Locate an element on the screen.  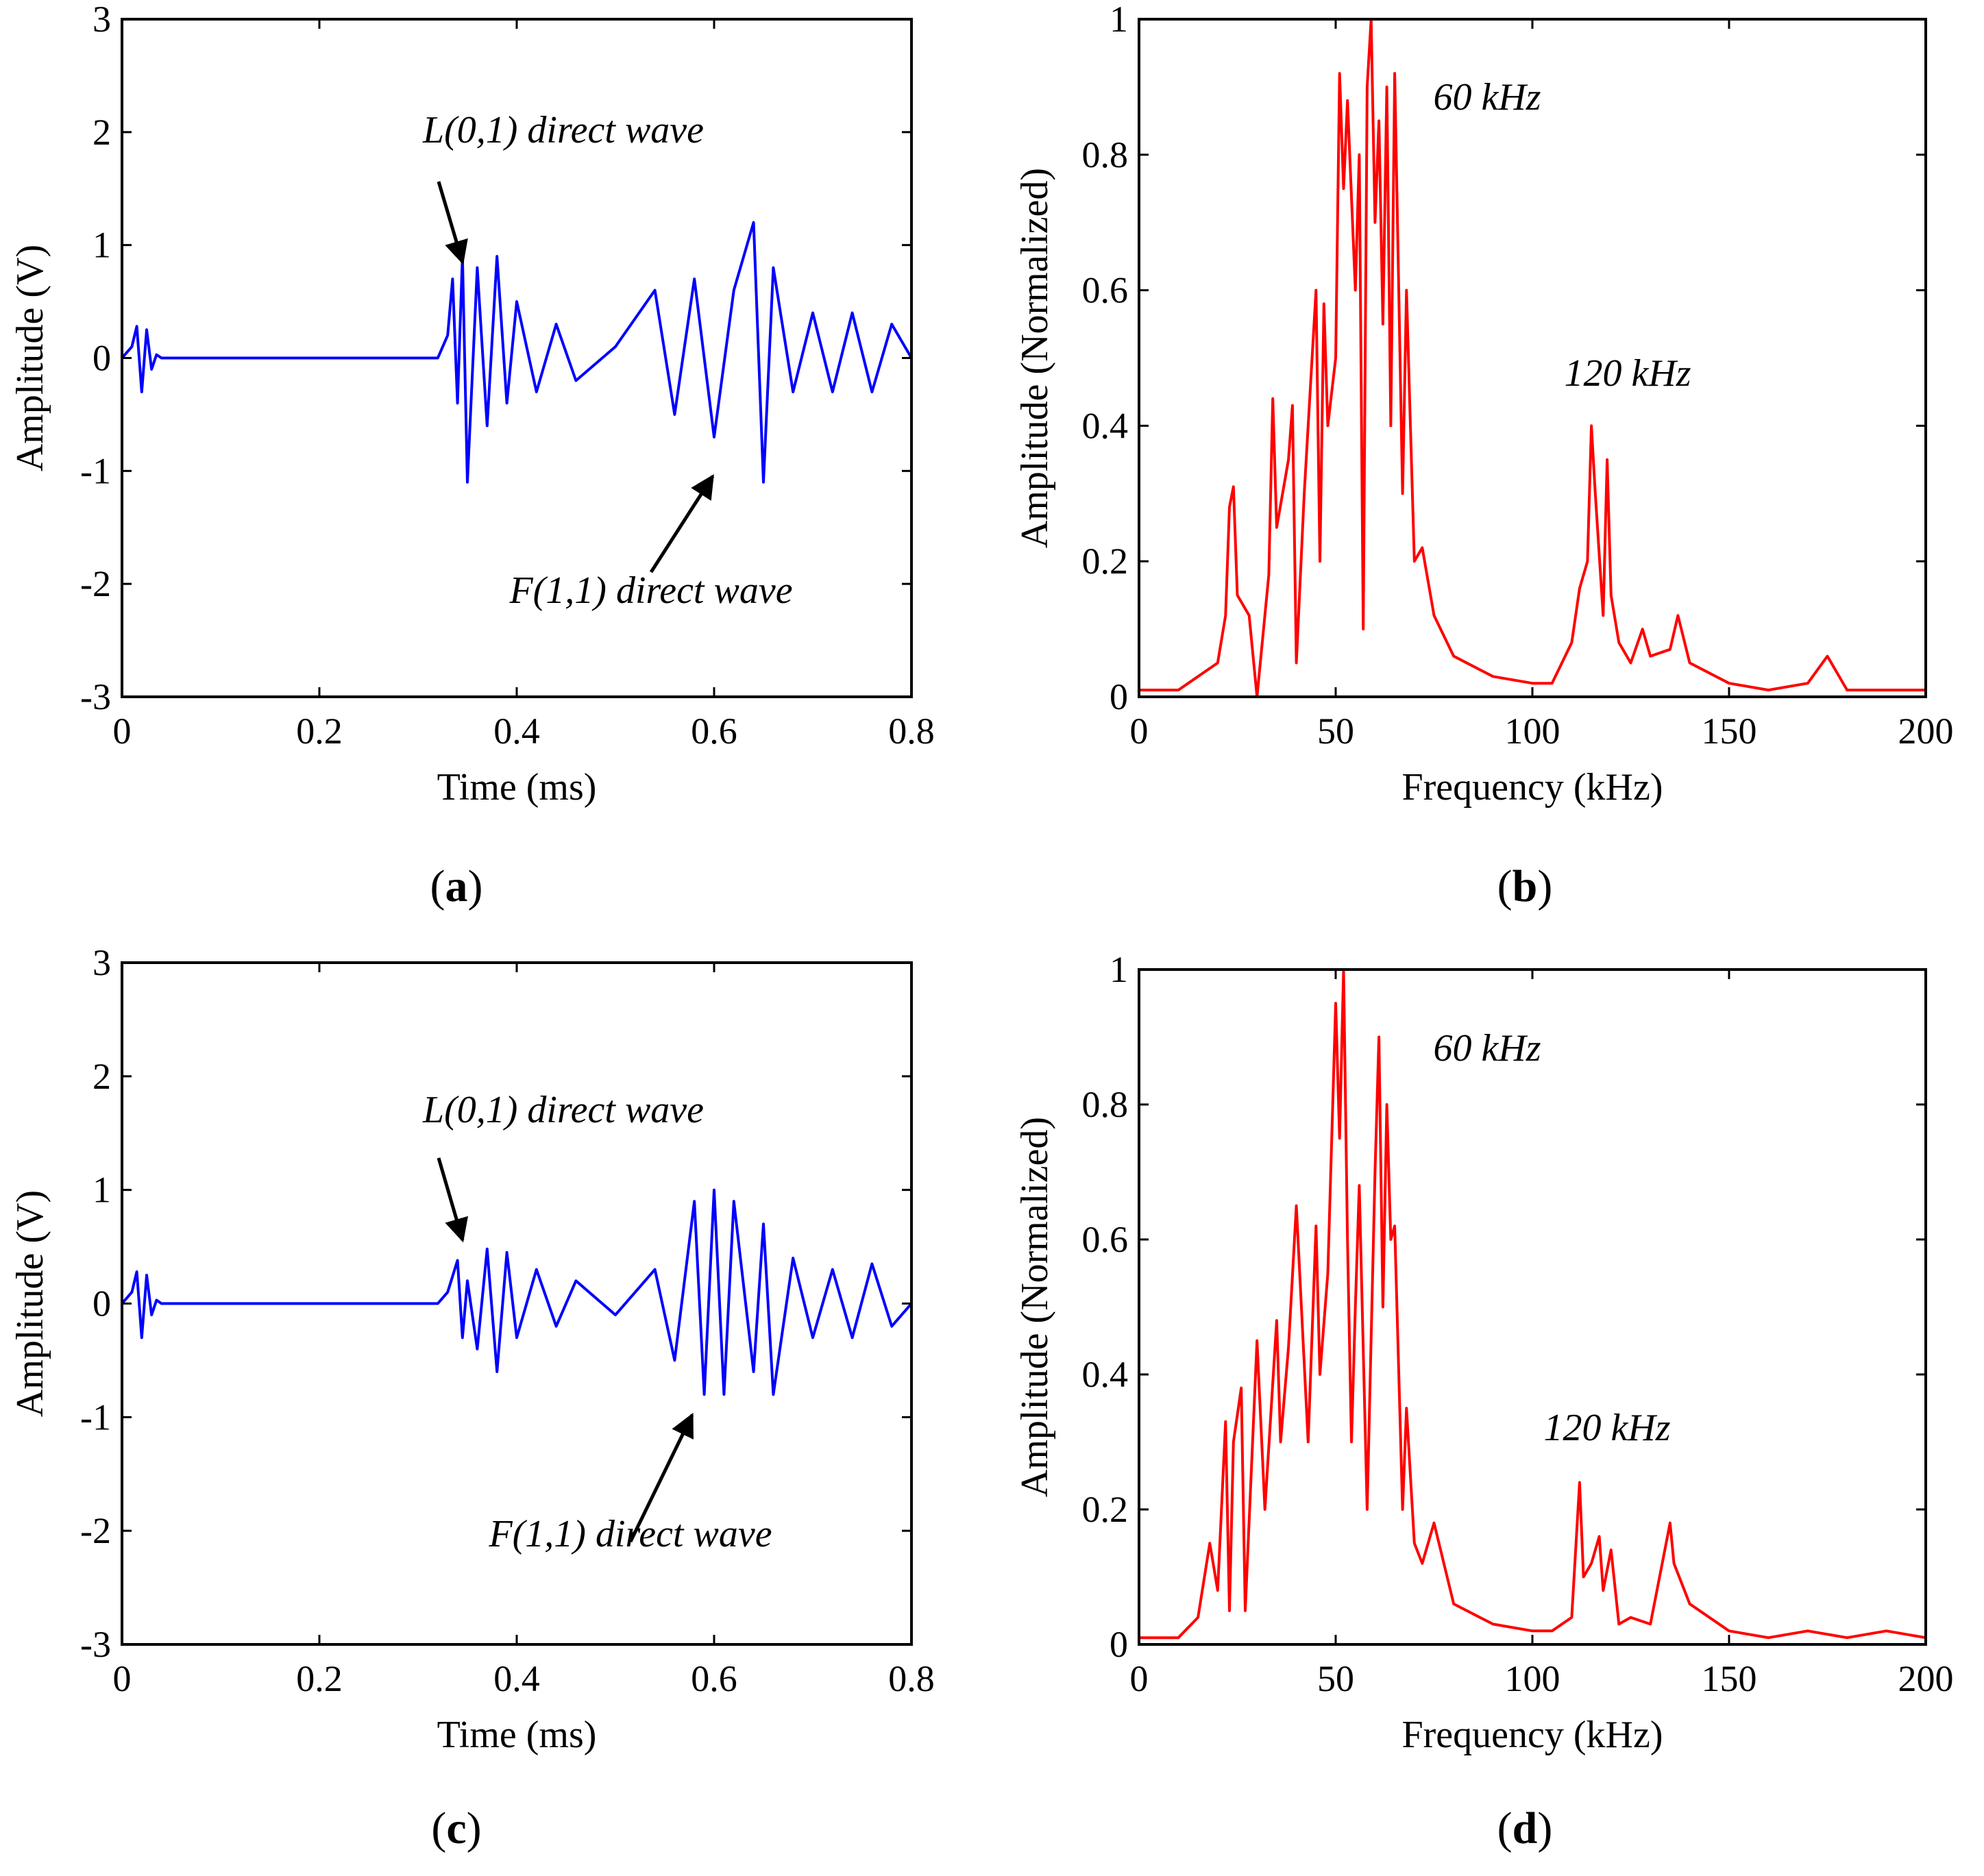
x-tick-label-d-2: 100 is located at coordinates (1532, 1678).